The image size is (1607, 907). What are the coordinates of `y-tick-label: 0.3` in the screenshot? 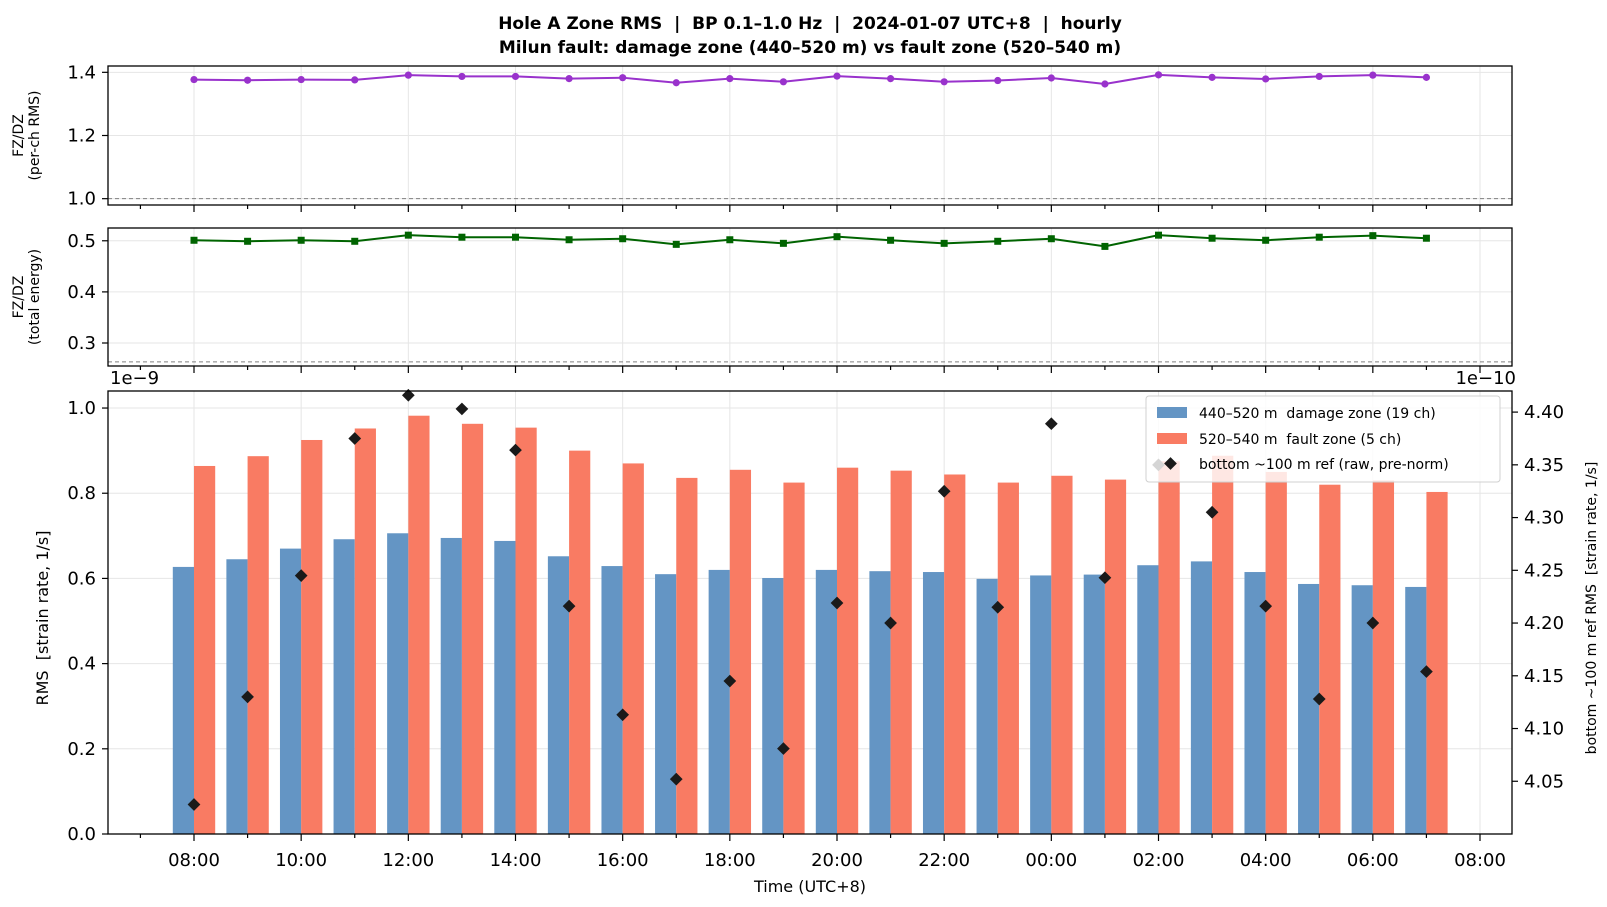 It's located at (81, 343).